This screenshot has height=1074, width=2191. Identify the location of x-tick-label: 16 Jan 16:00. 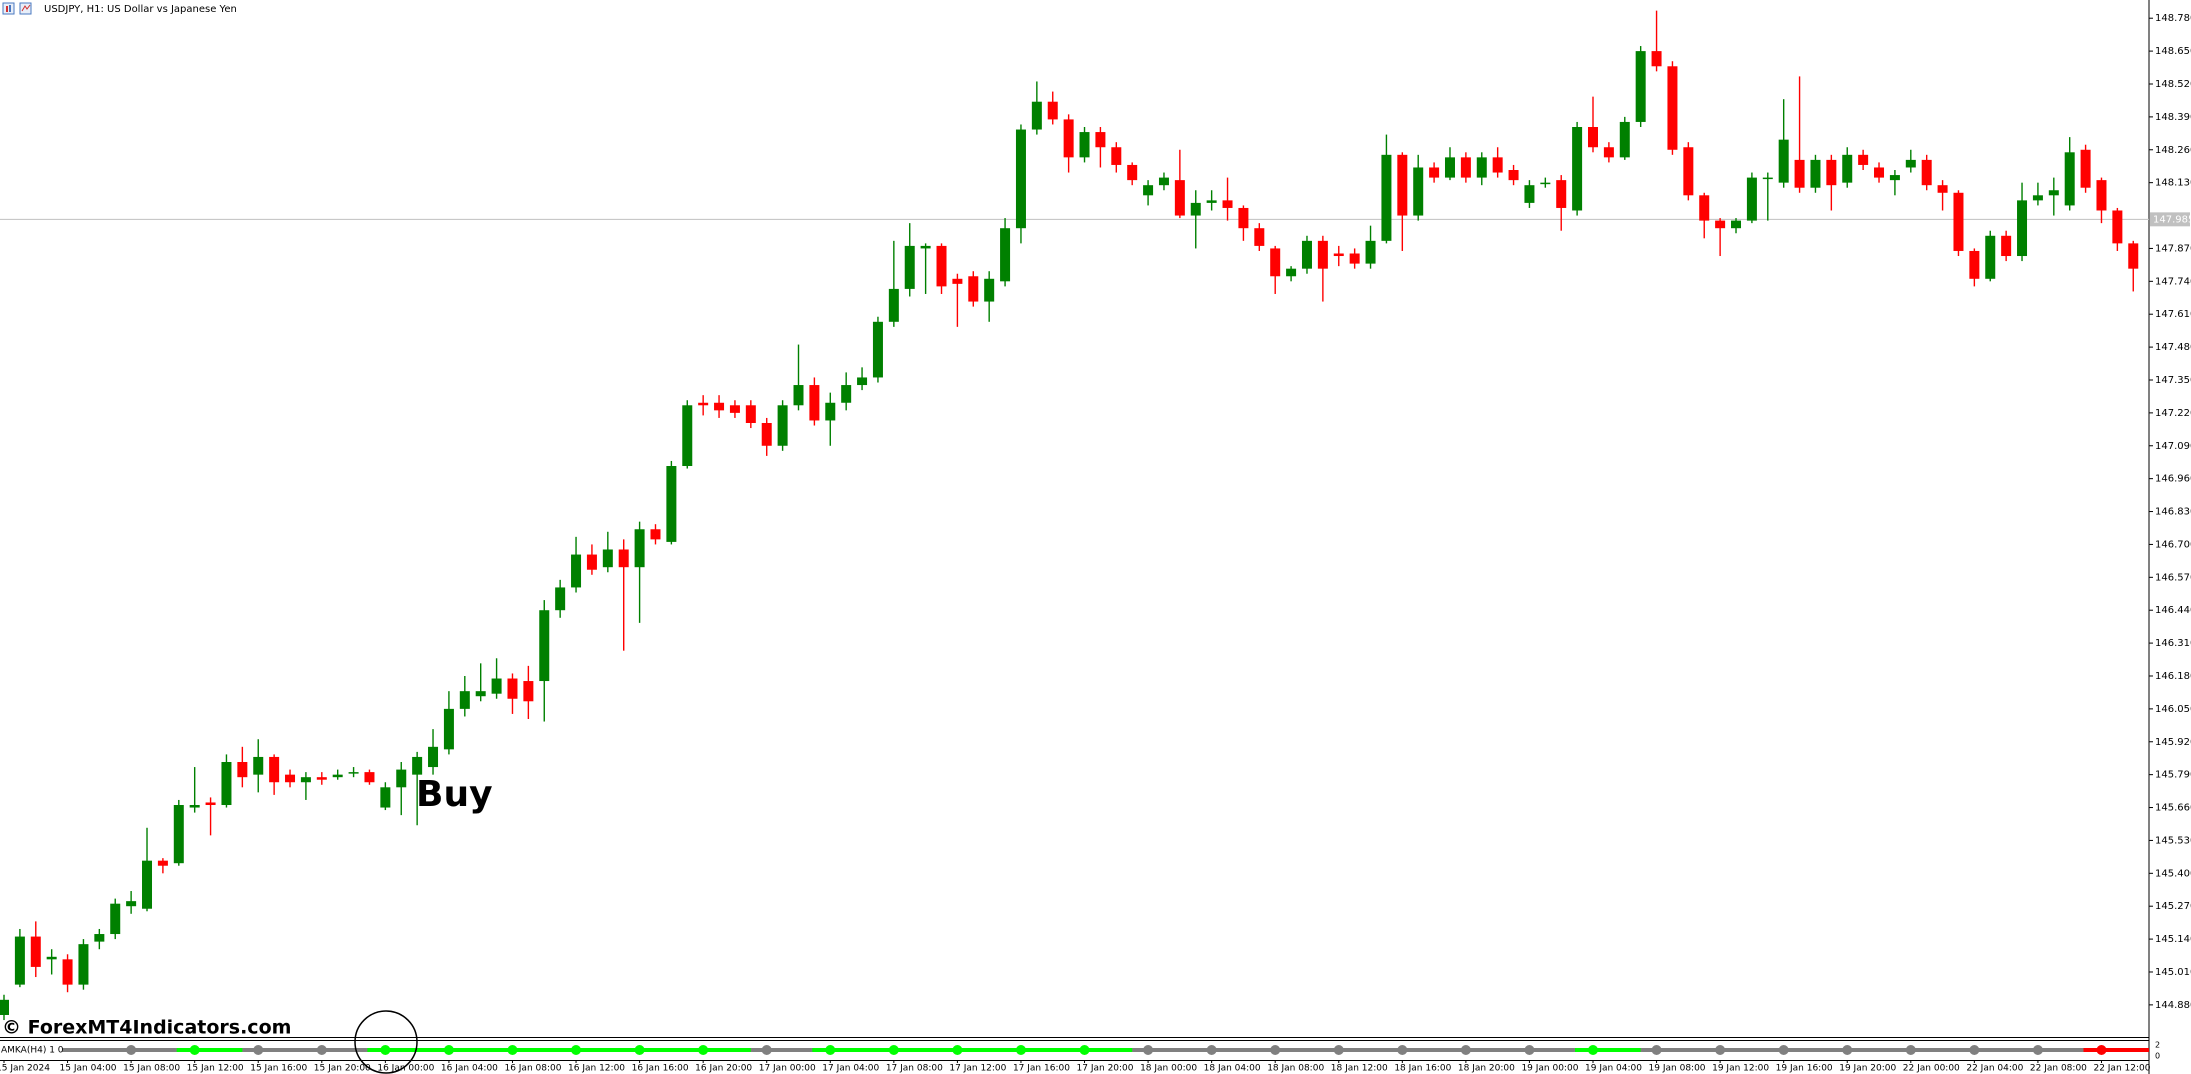
(660, 1069).